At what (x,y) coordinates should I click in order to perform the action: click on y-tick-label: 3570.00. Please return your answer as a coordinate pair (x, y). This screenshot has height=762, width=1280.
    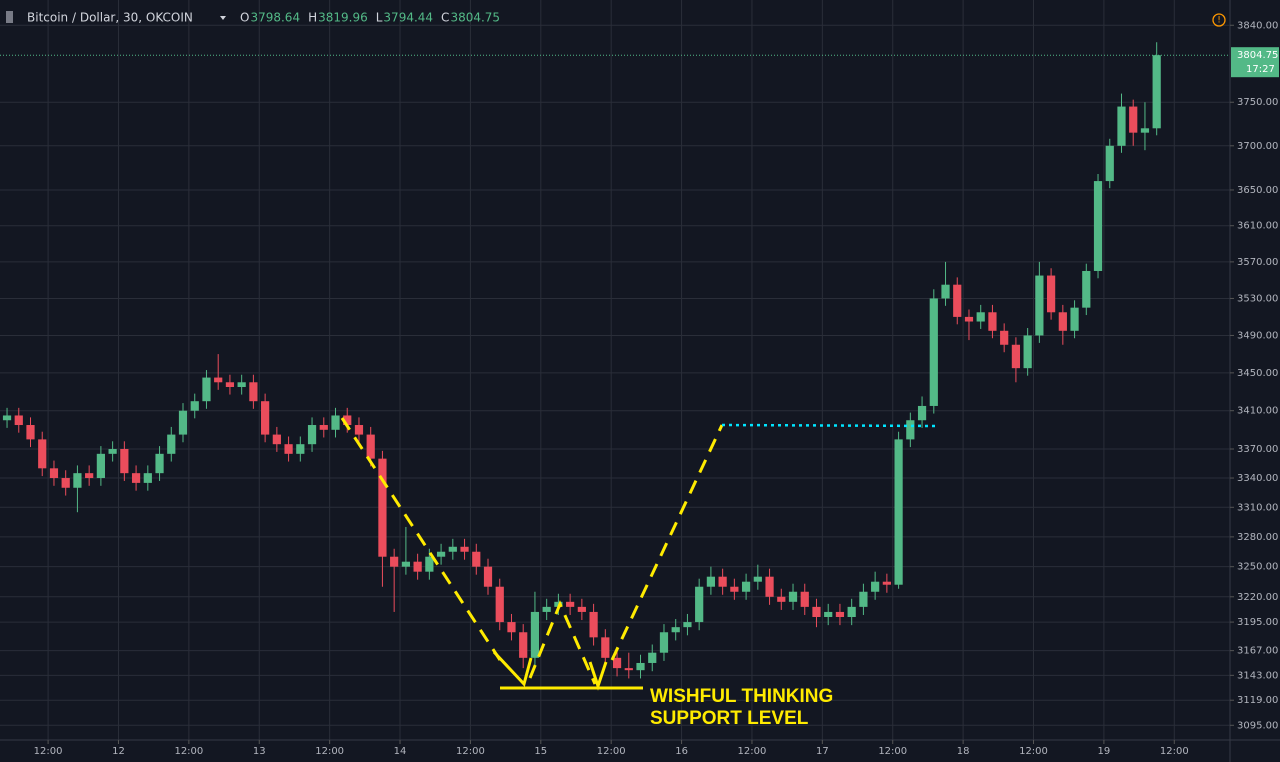
    Looking at the image, I should click on (1257, 262).